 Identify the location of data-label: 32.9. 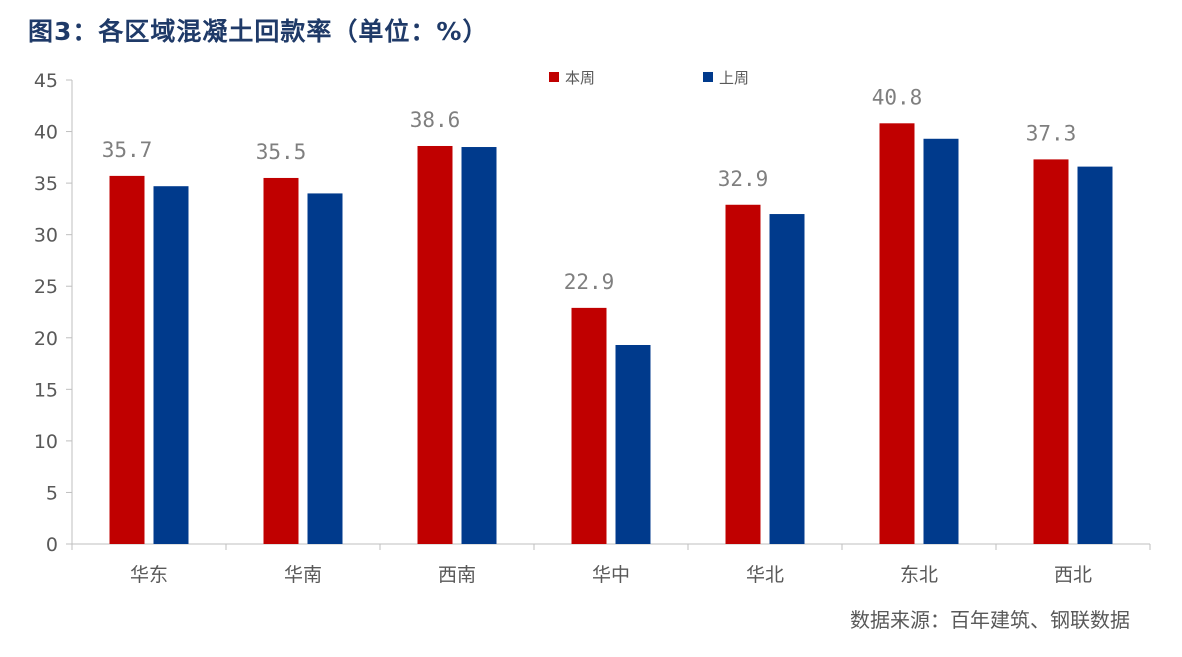
(743, 179).